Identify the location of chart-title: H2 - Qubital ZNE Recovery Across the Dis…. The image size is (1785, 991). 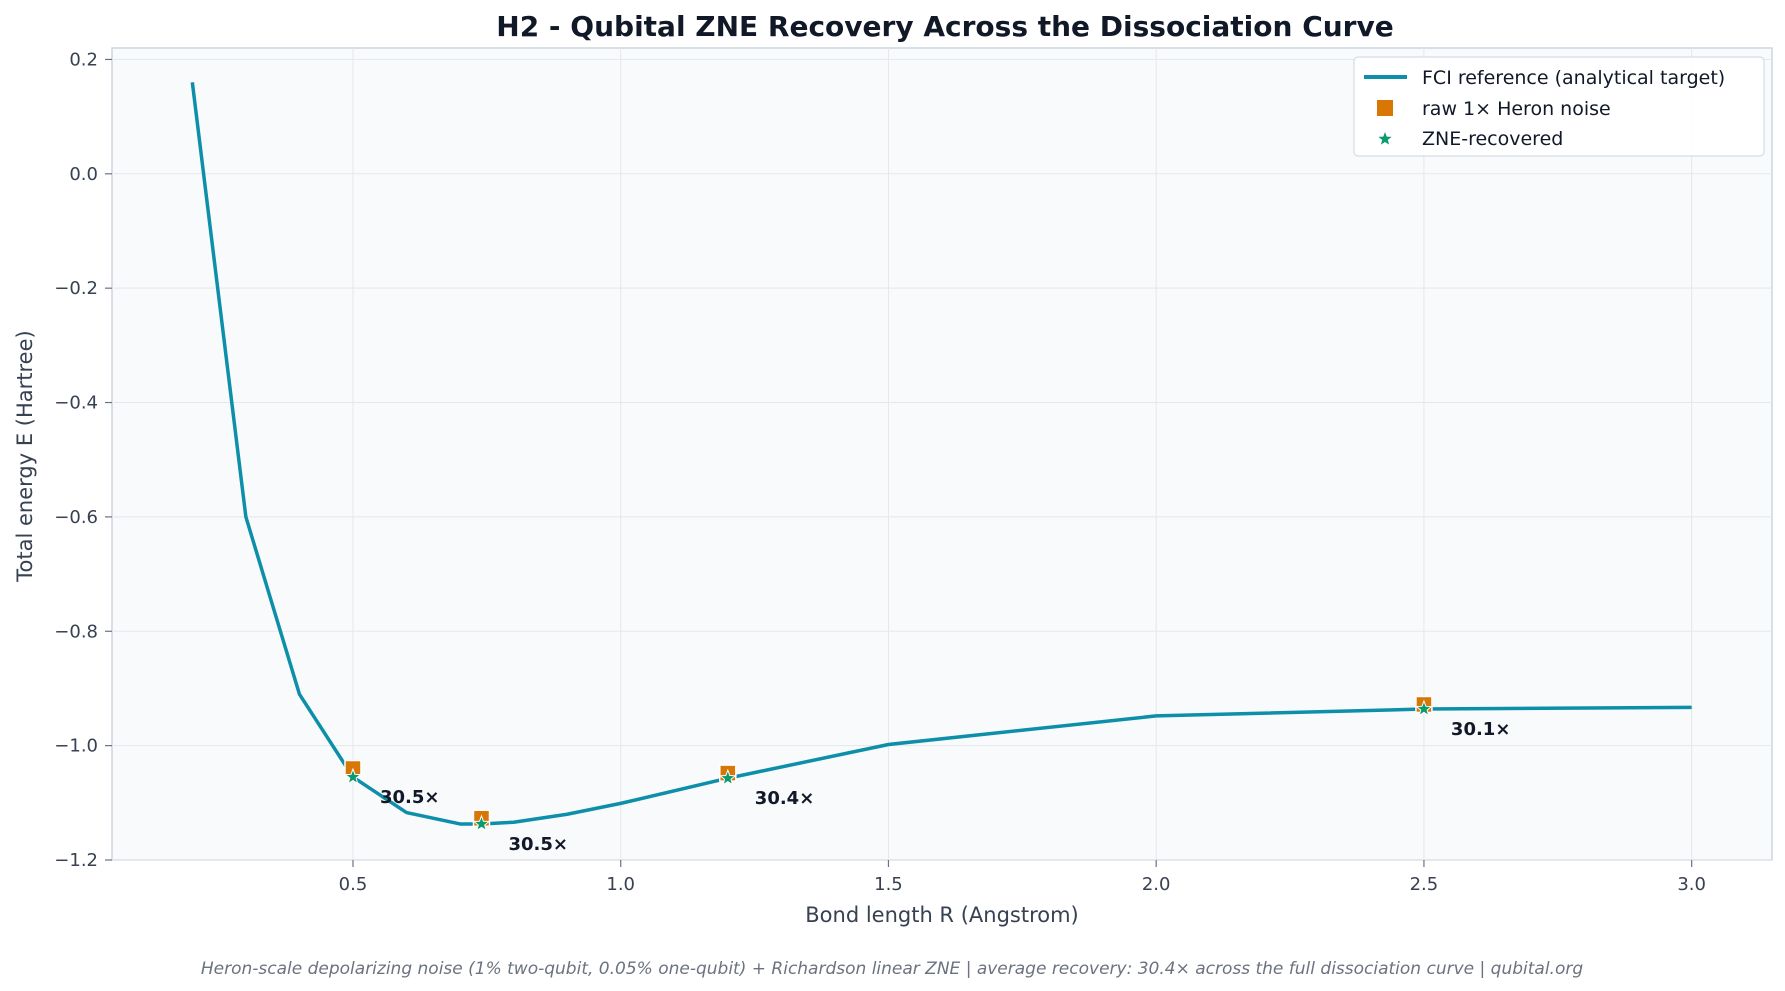
(944, 26).